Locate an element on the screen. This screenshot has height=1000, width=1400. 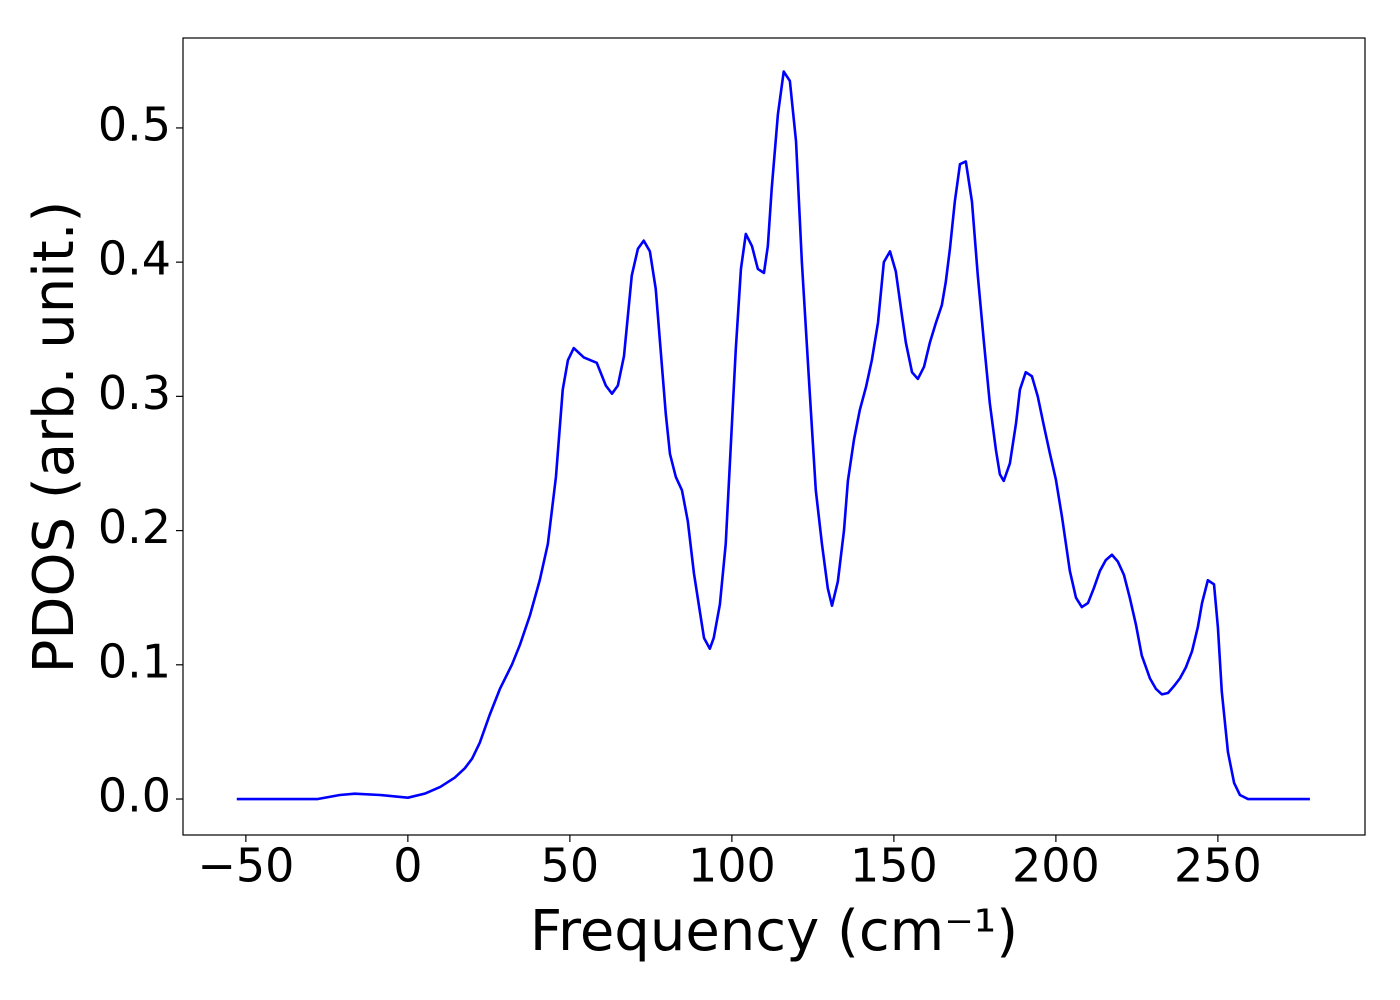
x-tick-label: 250 is located at coordinates (1218, 866).